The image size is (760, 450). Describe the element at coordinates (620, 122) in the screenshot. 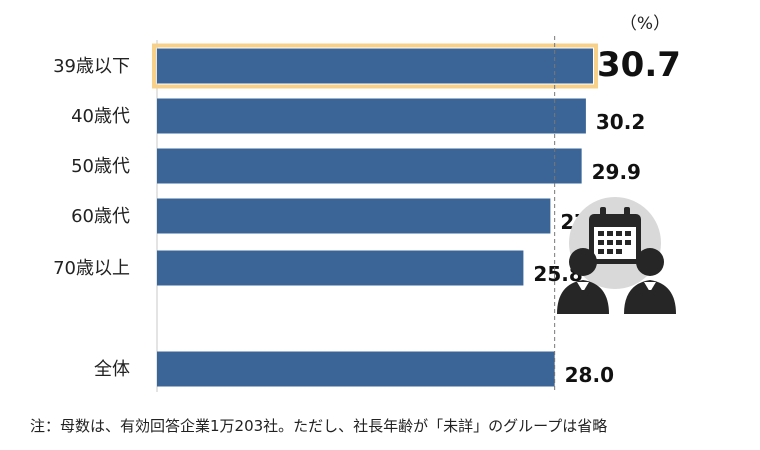

I see `value-label: 30.2` at that location.